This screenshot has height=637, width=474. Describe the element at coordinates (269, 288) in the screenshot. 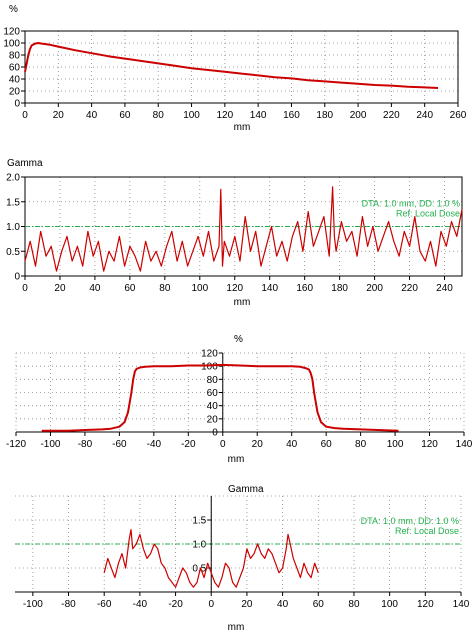

I see `chart2-x-tick-label: 140` at that location.